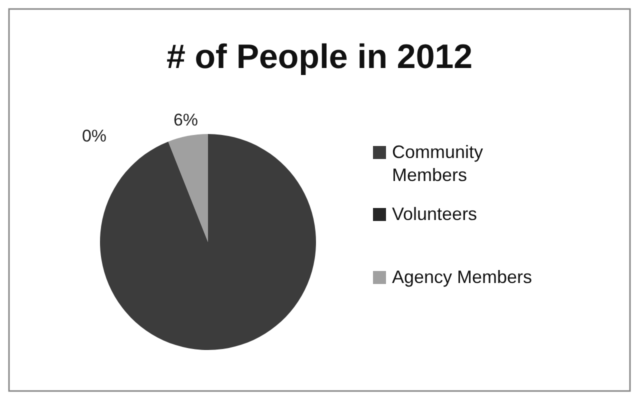  Describe the element at coordinates (435, 214) in the screenshot. I see `legend-label: Volunteers` at that location.